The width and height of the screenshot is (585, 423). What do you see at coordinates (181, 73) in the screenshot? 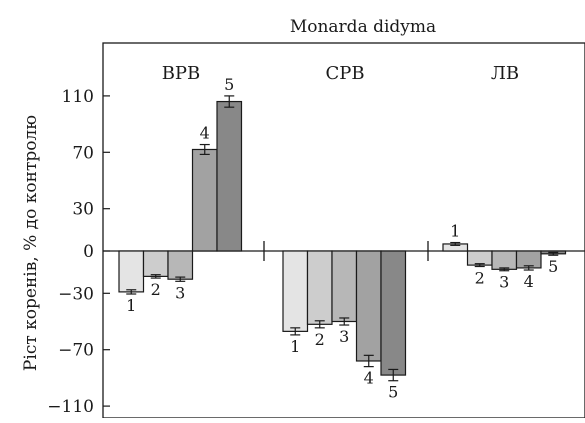
I see `group-label: ВРВ` at bounding box center [181, 73].